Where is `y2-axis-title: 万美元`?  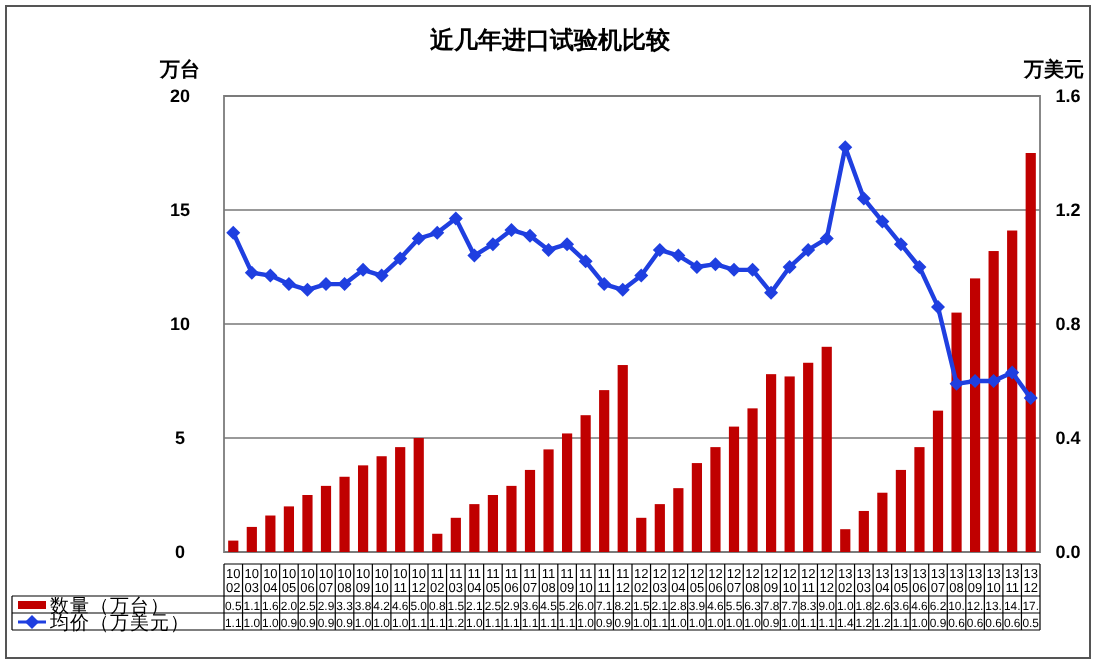
y2-axis-title: 万美元 is located at coordinates (1053, 70).